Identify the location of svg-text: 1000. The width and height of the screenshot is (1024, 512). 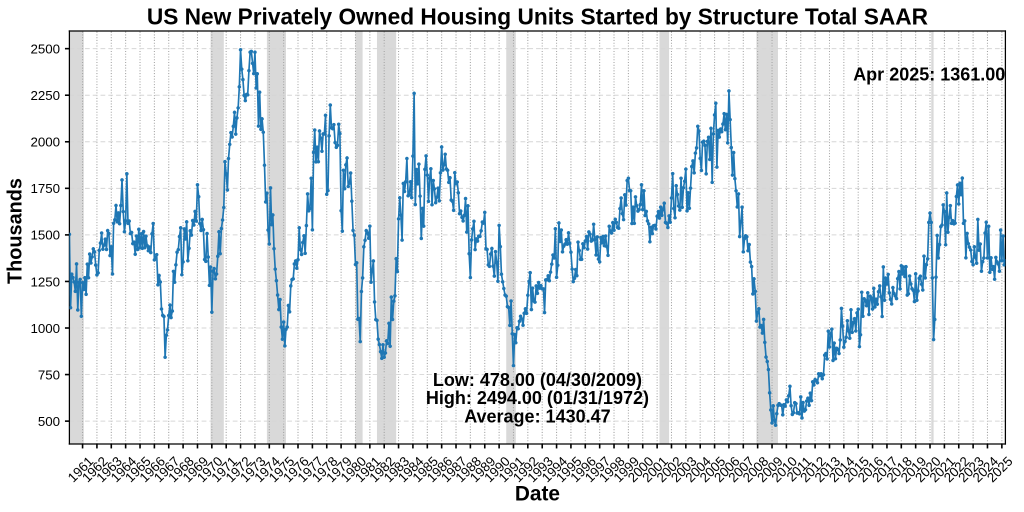
(45, 328).